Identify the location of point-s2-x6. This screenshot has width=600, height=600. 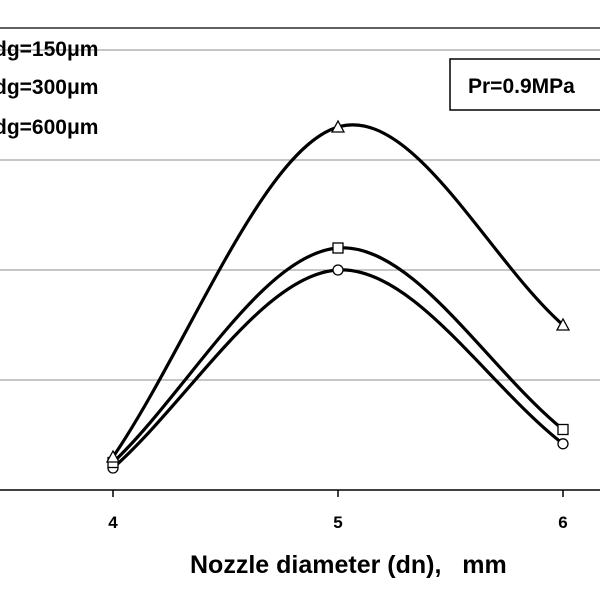
(563, 324).